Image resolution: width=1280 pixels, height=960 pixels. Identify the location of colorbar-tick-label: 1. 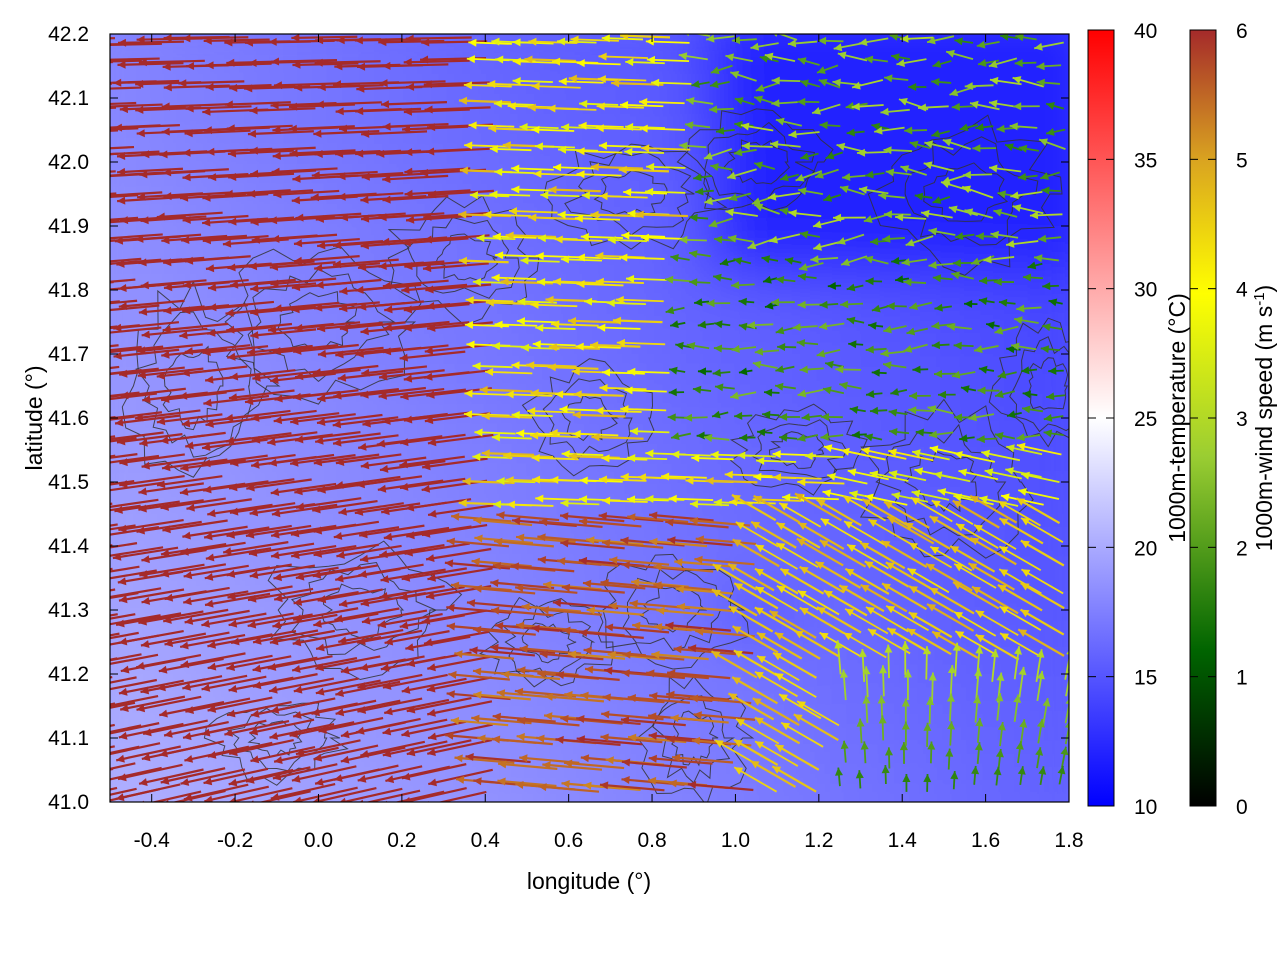
(1242, 678).